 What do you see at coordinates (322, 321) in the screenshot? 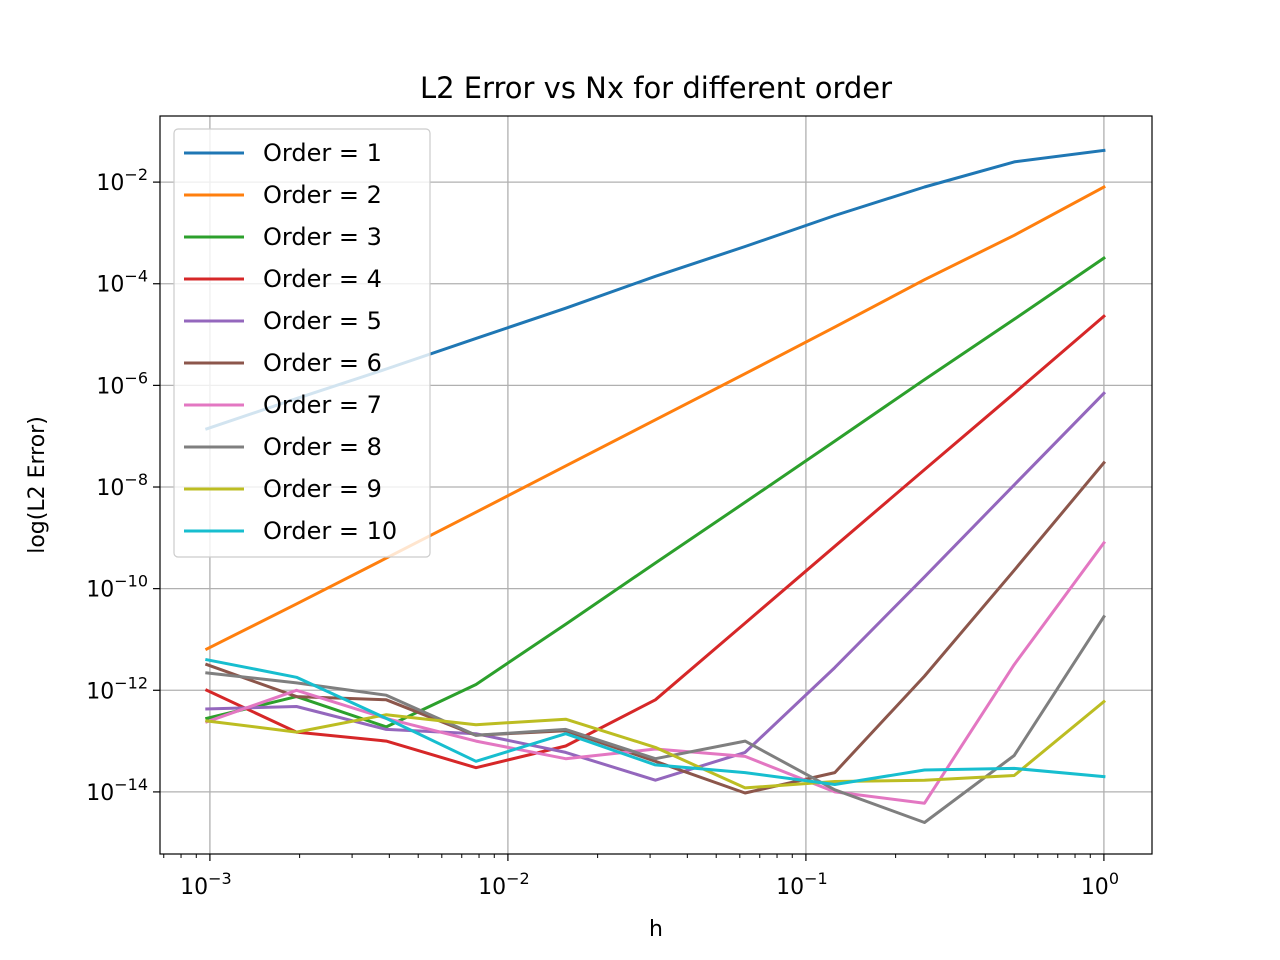
I see `legend-label: Order = 5` at bounding box center [322, 321].